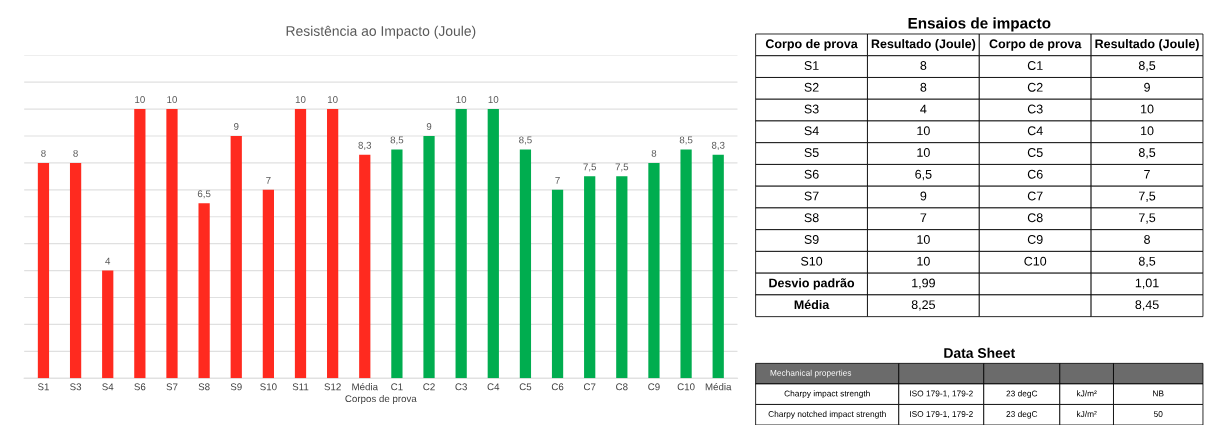 This screenshot has width=1209, height=425. Describe the element at coordinates (811, 152) in the screenshot. I see `text: S5` at that location.